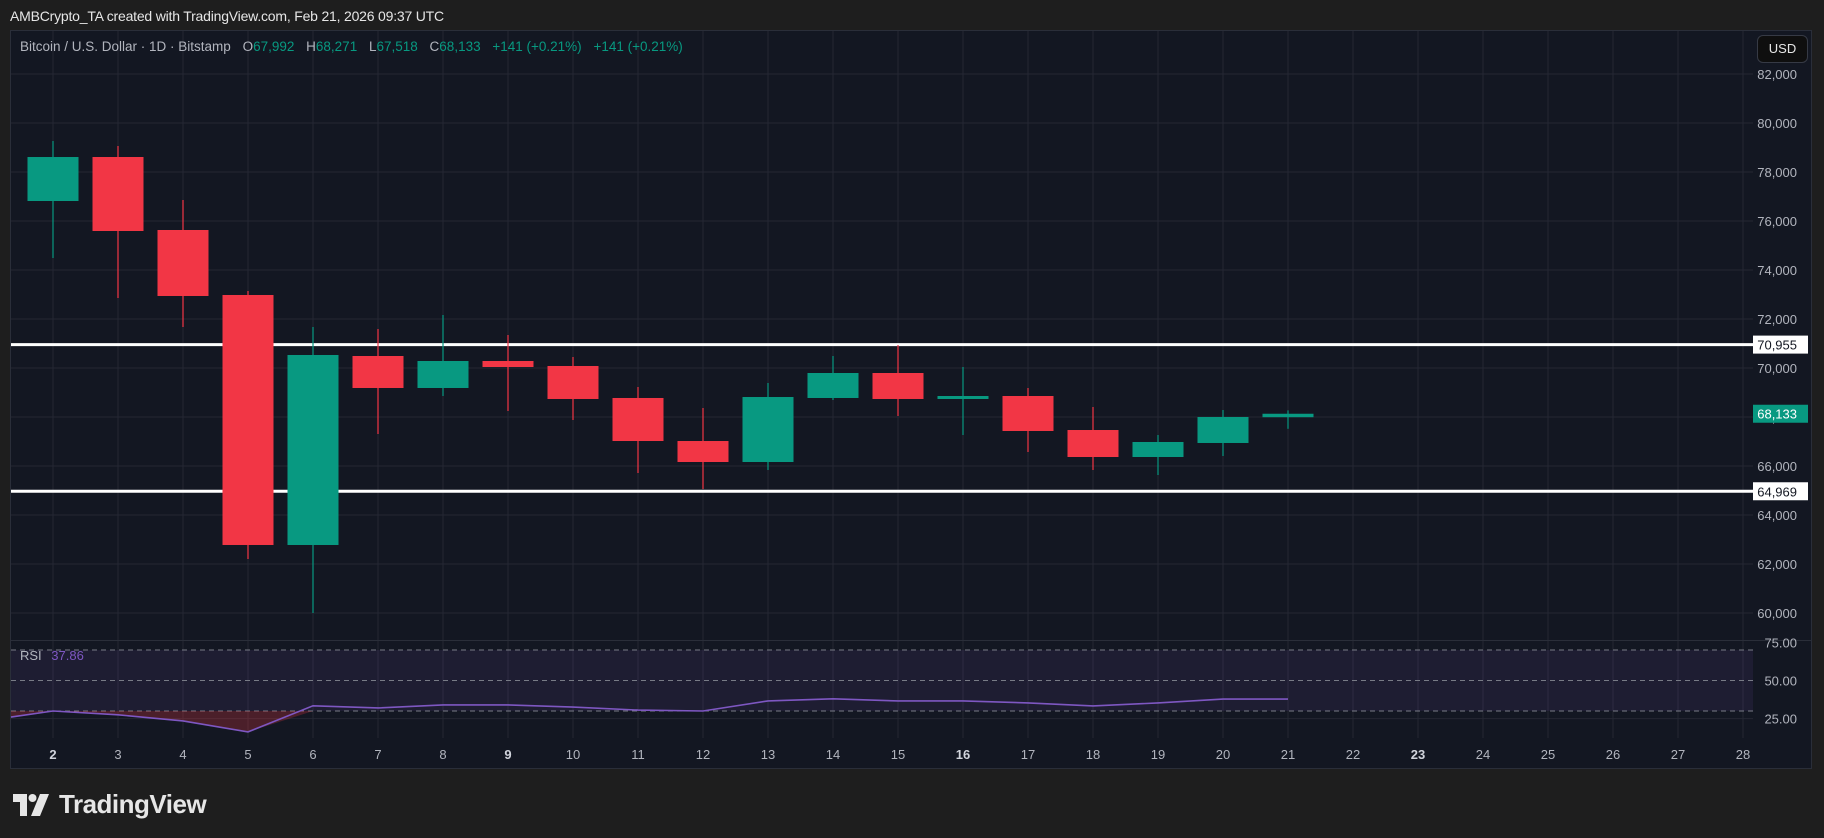 Image resolution: width=1824 pixels, height=838 pixels. Describe the element at coordinates (312, 754) in the screenshot. I see `time-axis-label: 6` at that location.